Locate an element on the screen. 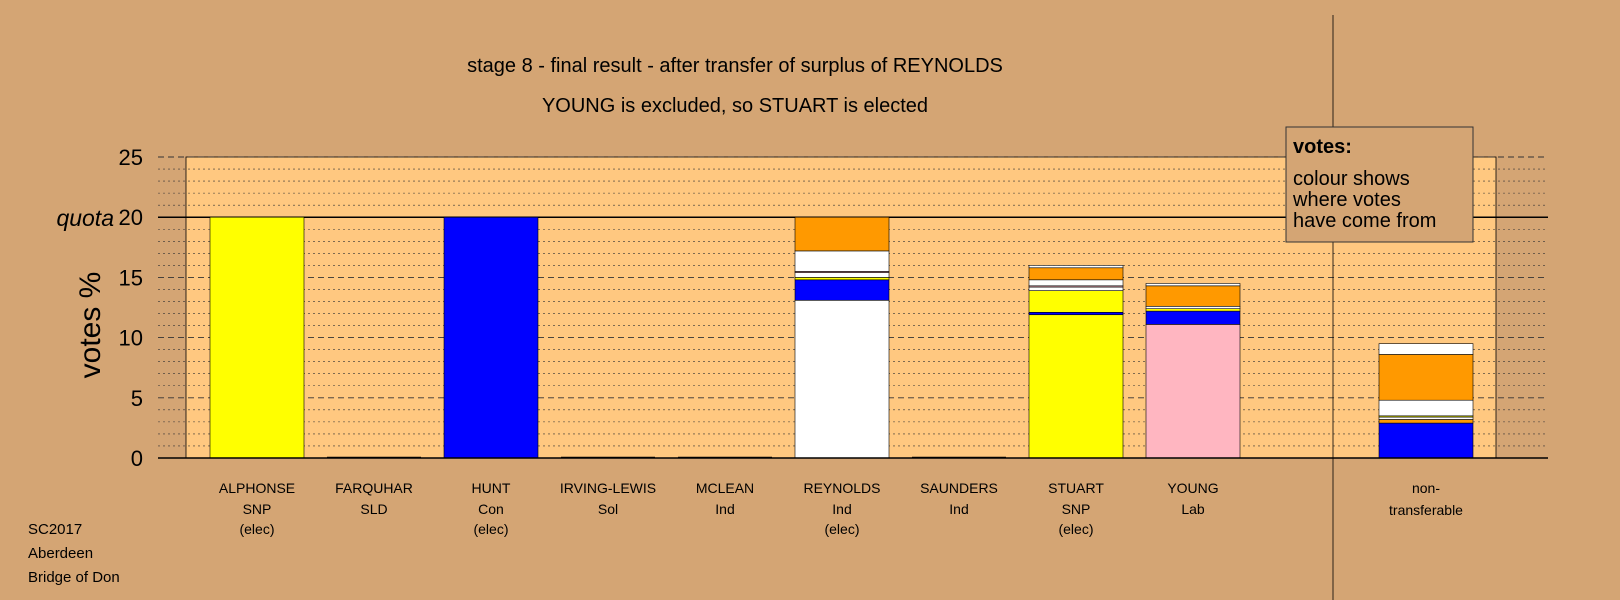 This screenshot has height=600, width=1620. footer-election: SC2017 is located at coordinates (55, 529).